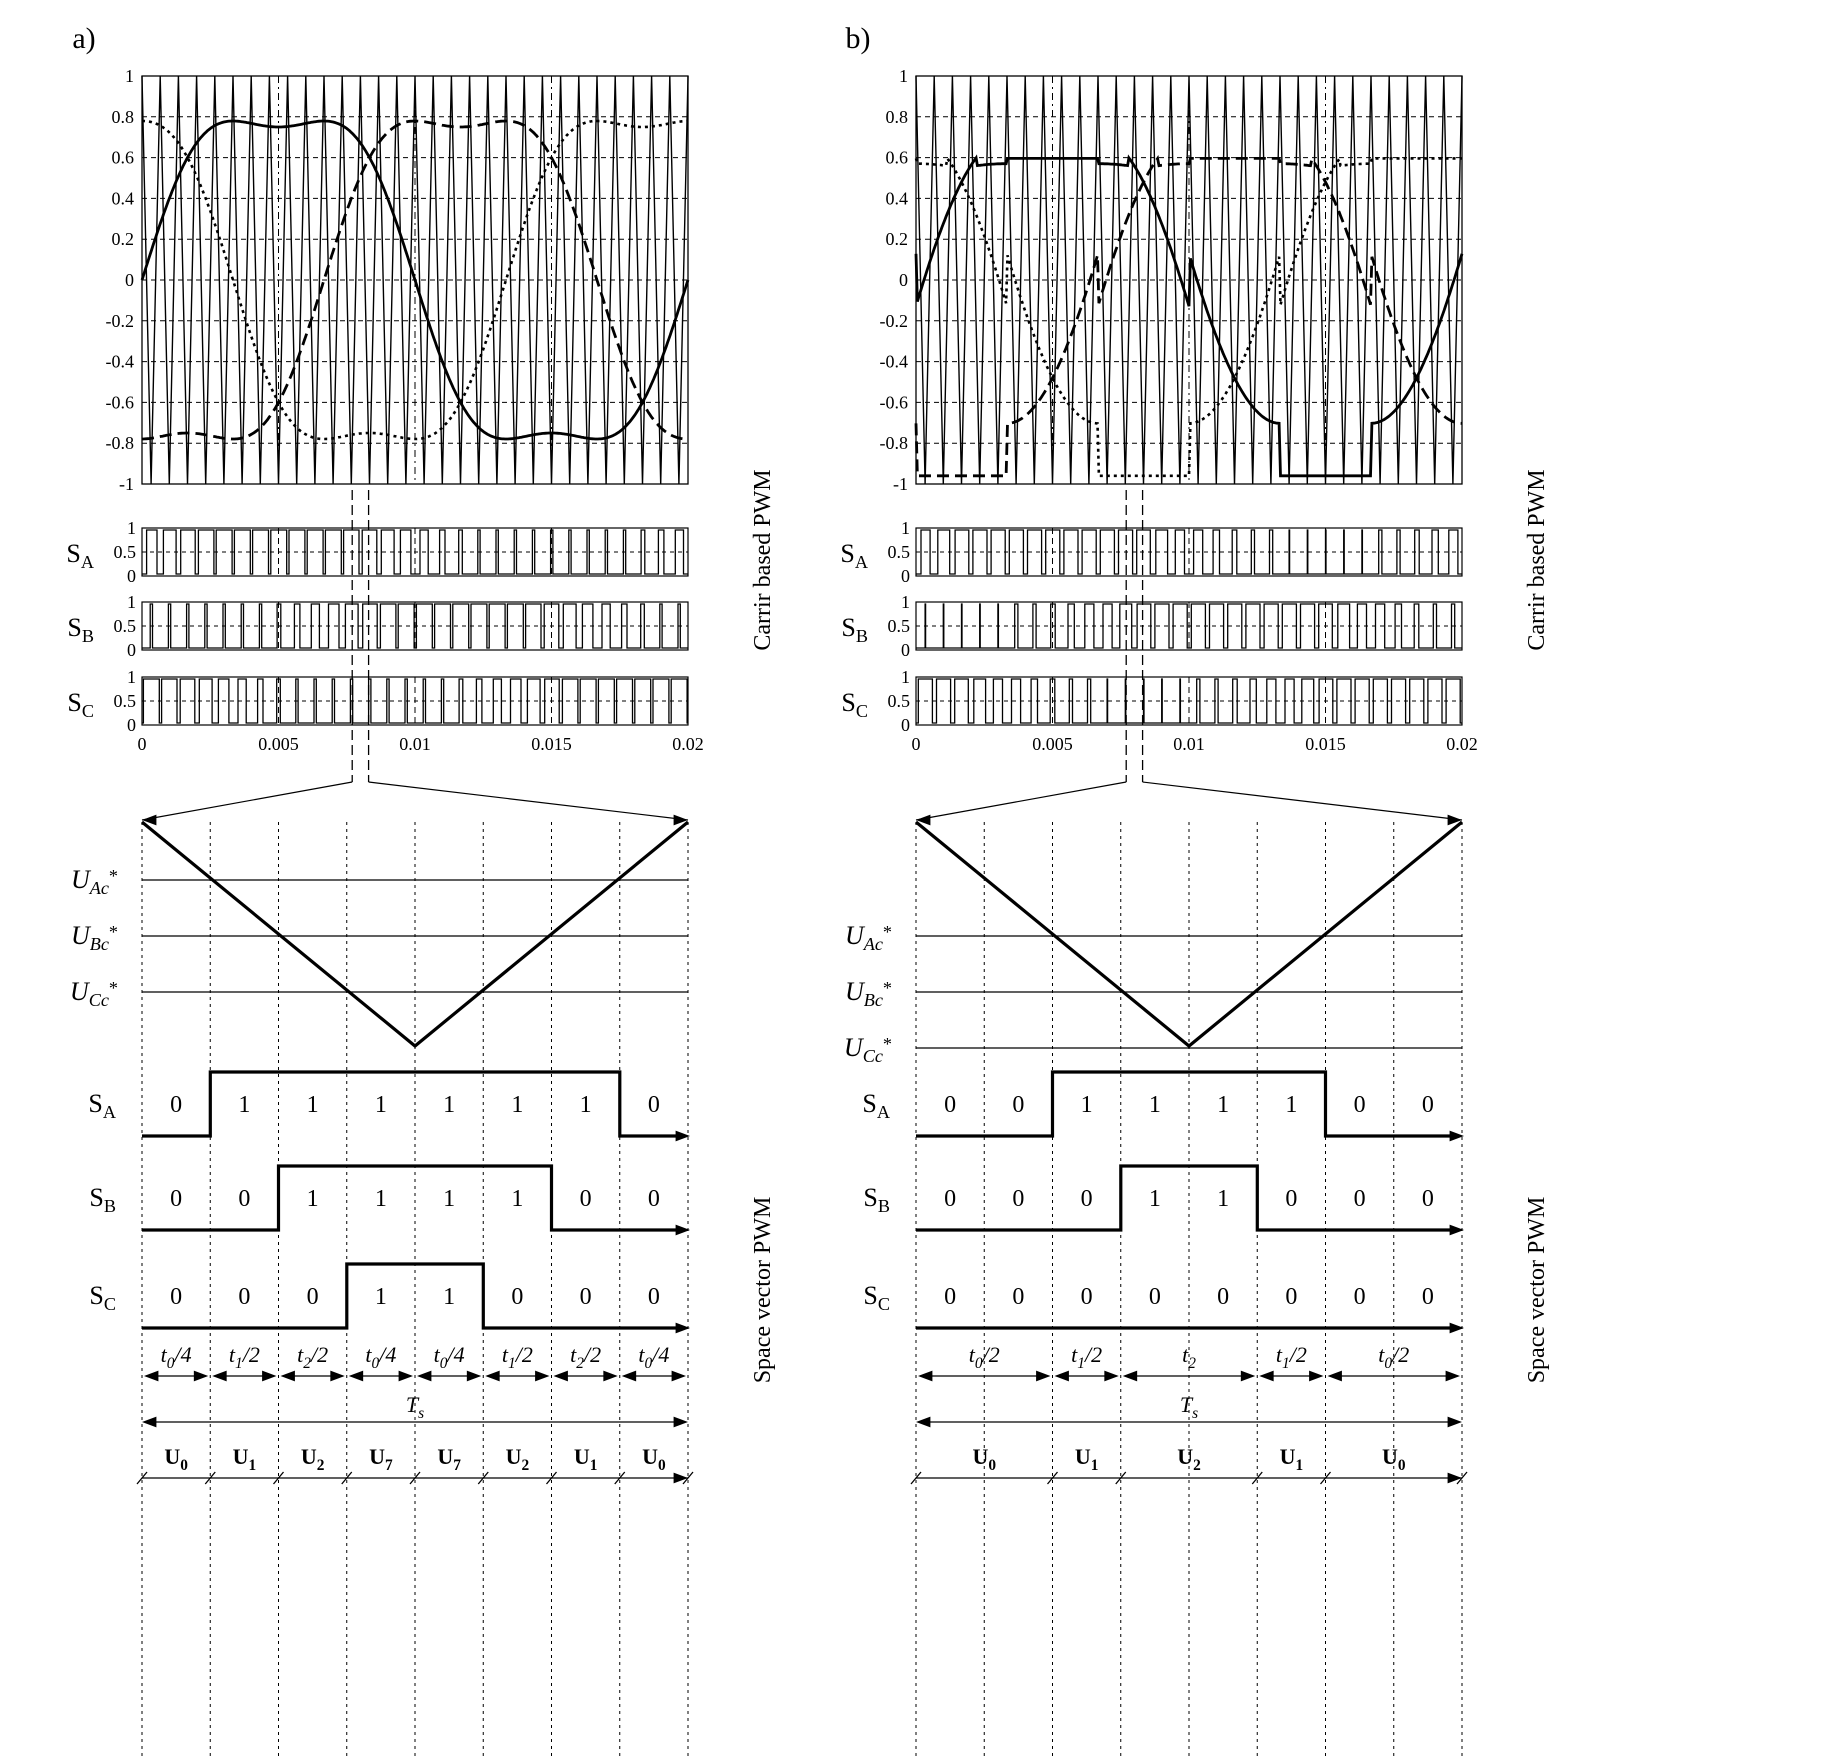 This screenshot has width=1846, height=1764. Describe the element at coordinates (680, 820) in the screenshot. I see `zoom-arrow-right` at that location.